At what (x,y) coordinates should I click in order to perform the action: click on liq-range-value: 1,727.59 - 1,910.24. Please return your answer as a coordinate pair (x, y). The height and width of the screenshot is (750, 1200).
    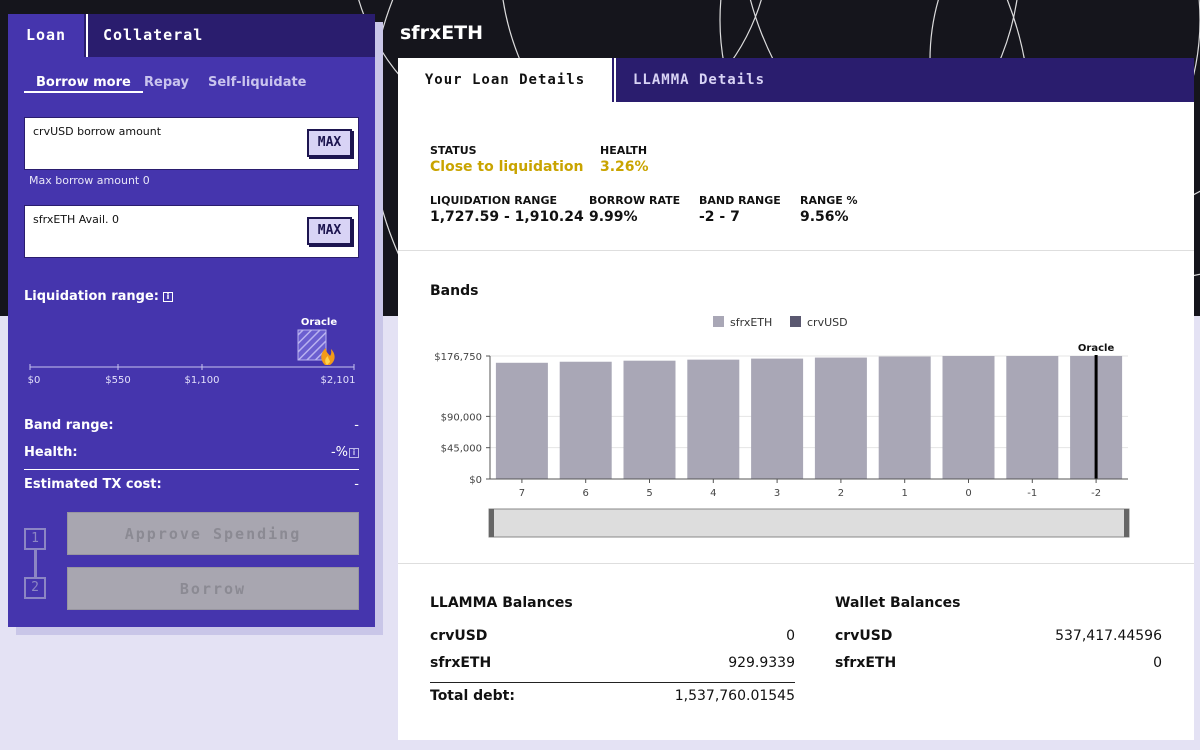
    Looking at the image, I should click on (507, 217).